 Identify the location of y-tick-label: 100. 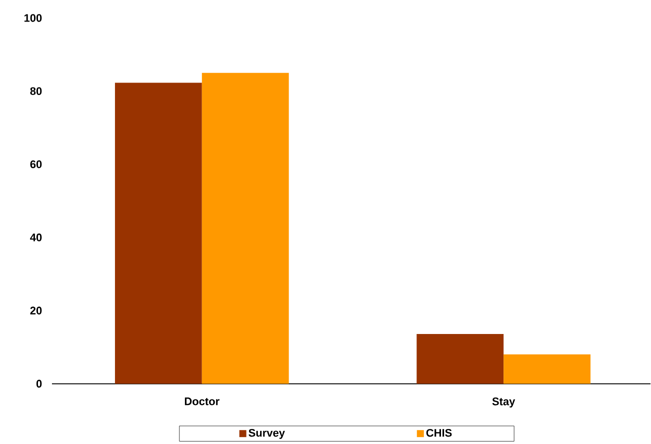
(33, 18).